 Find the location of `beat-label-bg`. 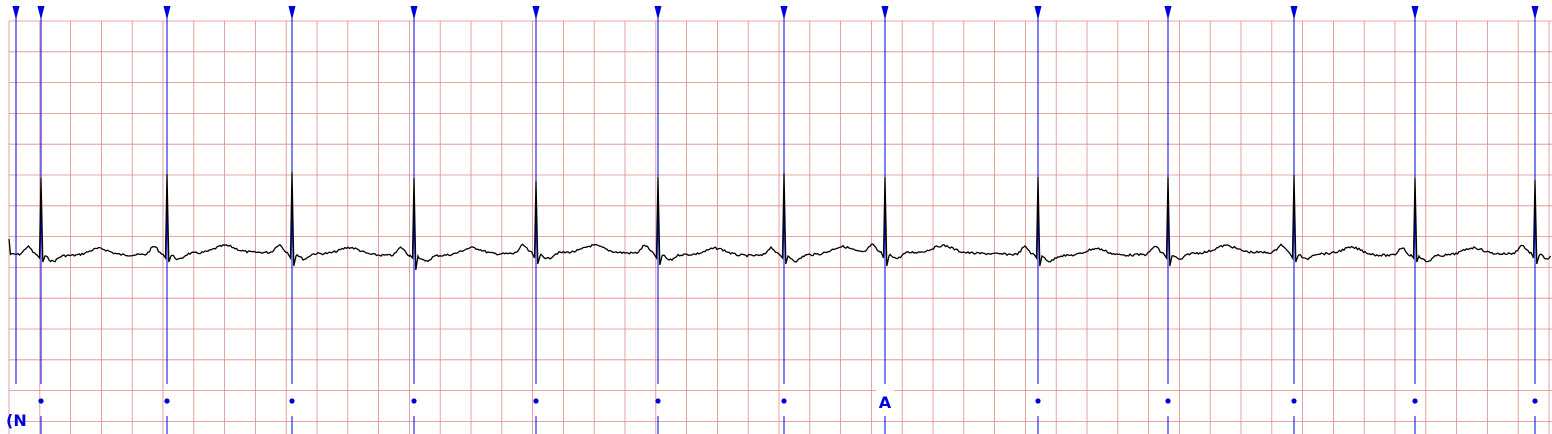

beat-label-bg is located at coordinates (885, 401).